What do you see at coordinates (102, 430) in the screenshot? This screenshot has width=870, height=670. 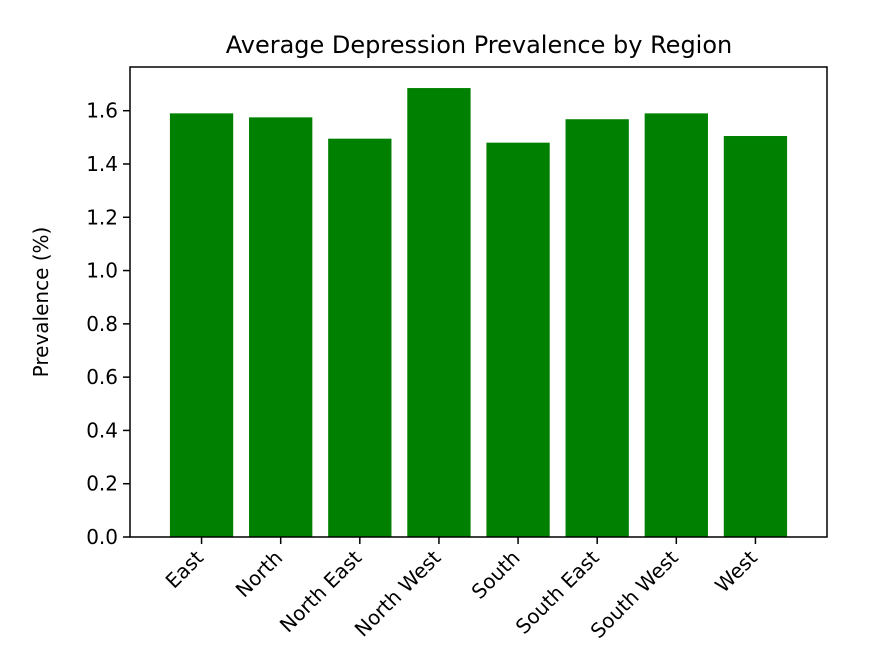 I see `y-tick-label: 0.4` at bounding box center [102, 430].